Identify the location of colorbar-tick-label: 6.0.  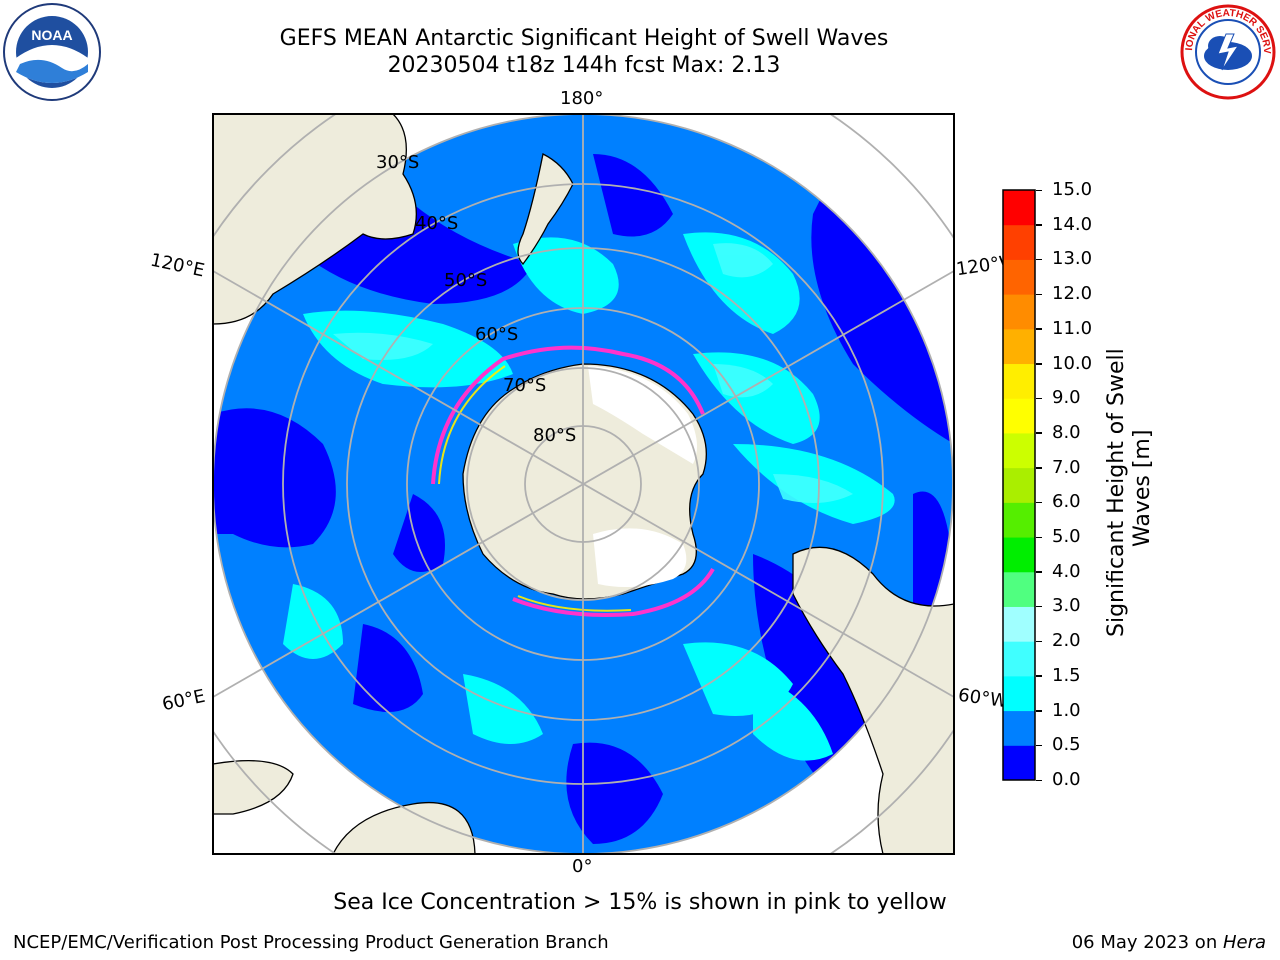
(1066, 502).